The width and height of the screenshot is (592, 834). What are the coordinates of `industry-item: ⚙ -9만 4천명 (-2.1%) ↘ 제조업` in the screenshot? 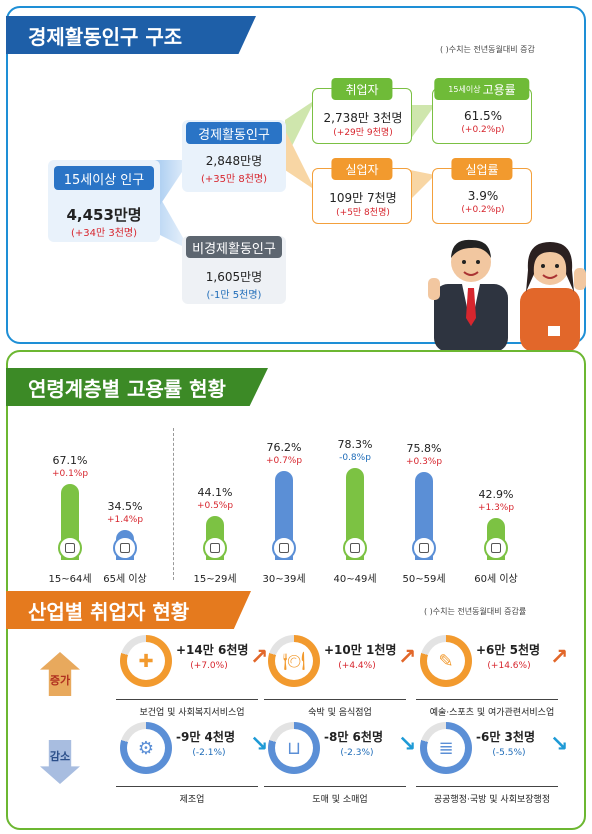 It's located at (198, 763).